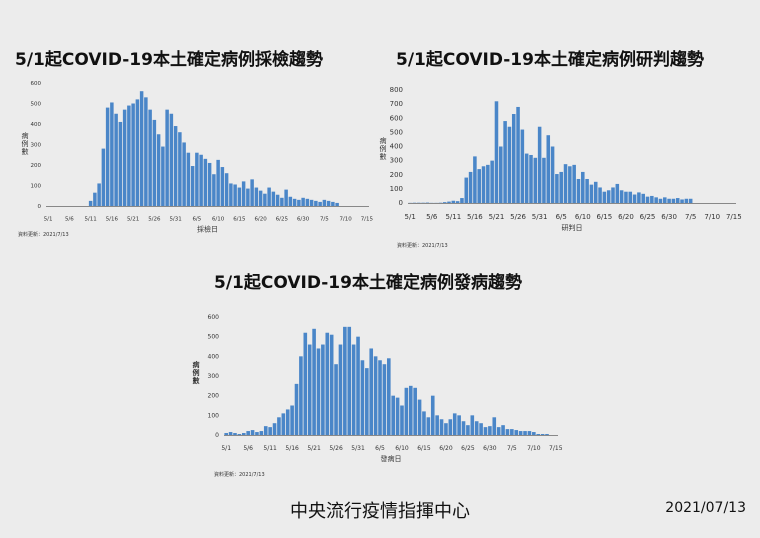  Describe the element at coordinates (648, 217) in the screenshot. I see `confirmed-xtick-label: 6/25` at that location.